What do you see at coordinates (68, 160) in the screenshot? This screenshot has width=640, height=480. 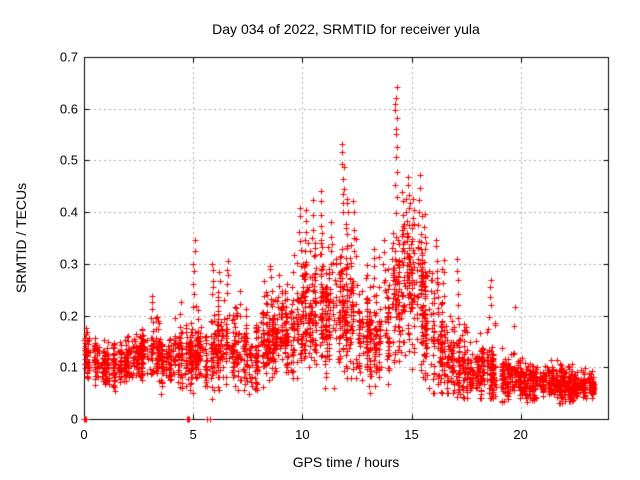 I see `y-tick-label: 0.5` at bounding box center [68, 160].